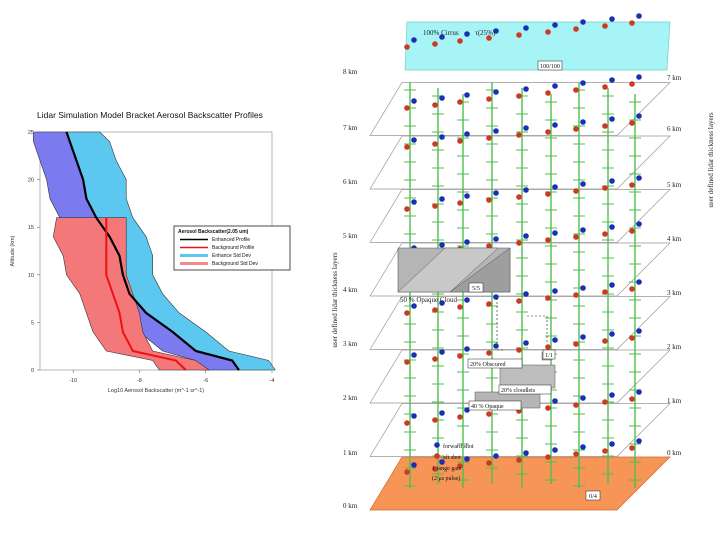 The height and width of the screenshot is (540, 720). What do you see at coordinates (674, 401) in the screenshot?
I see `km-right-label: 1 km` at bounding box center [674, 401].